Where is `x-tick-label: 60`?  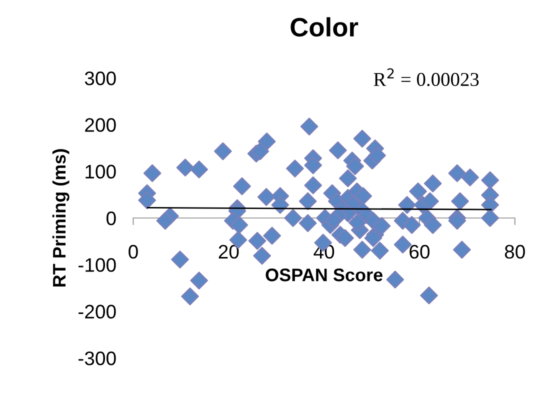 x-tick-label: 60 is located at coordinates (420, 251).